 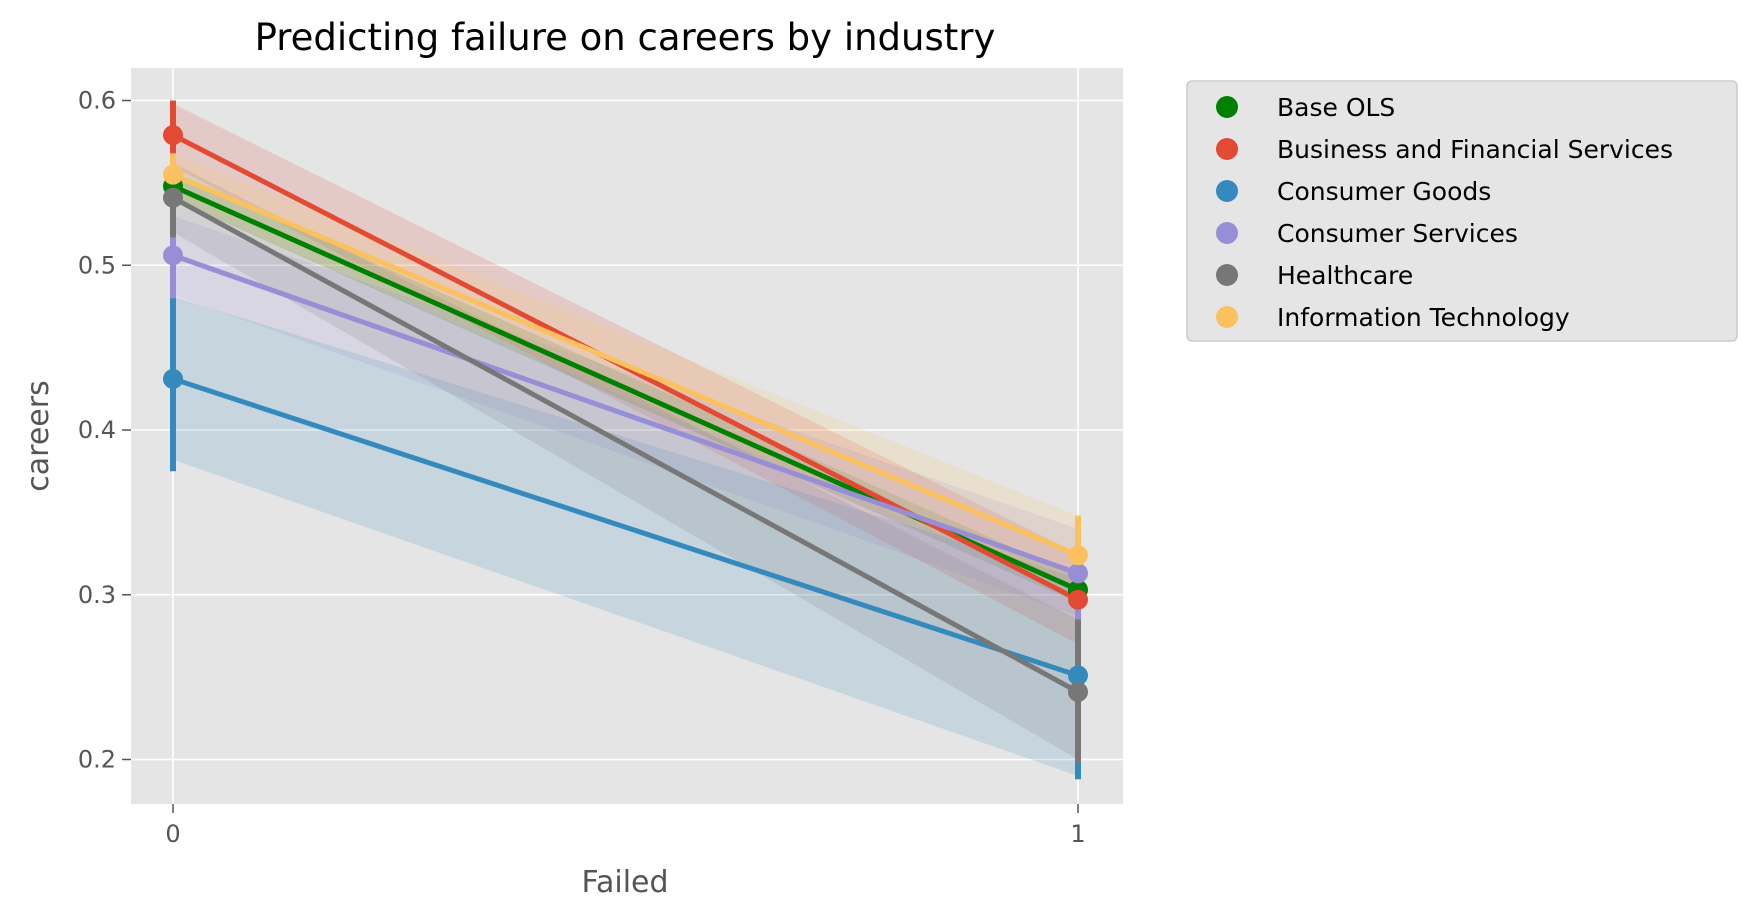 What do you see at coordinates (624, 882) in the screenshot?
I see `x-axis-label: Failed` at bounding box center [624, 882].